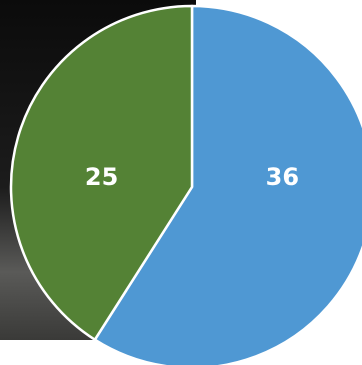 This screenshot has width=362, height=365. What do you see at coordinates (282, 177) in the screenshot?
I see `data-label: 36` at bounding box center [282, 177].